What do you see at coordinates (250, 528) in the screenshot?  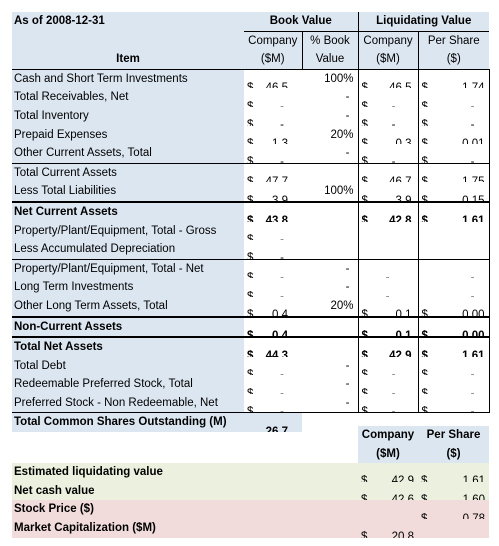 I see `market-cap-row: Market Capitalization ($M) $20.8` at bounding box center [250, 528].